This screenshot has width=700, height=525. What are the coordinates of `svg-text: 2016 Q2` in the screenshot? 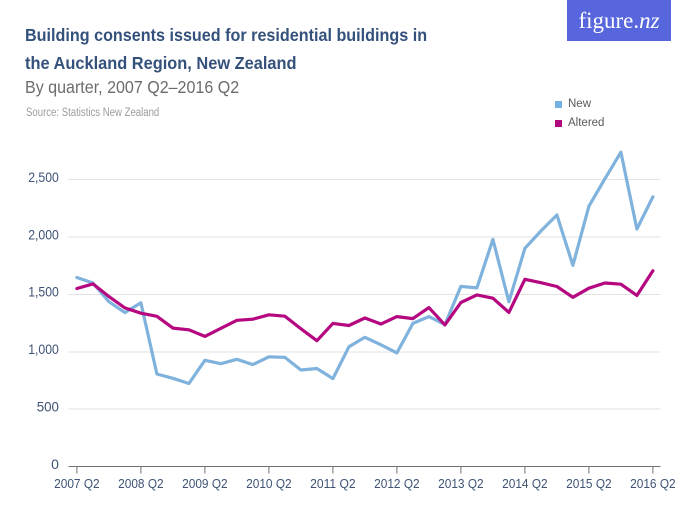 It's located at (653, 483).